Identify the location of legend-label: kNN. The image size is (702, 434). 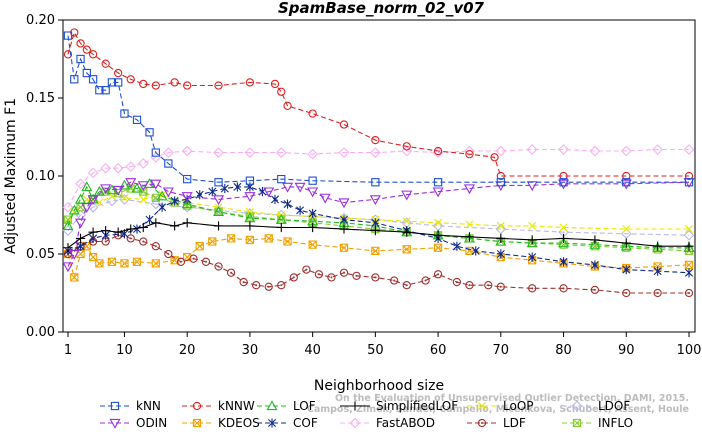
(148, 406).